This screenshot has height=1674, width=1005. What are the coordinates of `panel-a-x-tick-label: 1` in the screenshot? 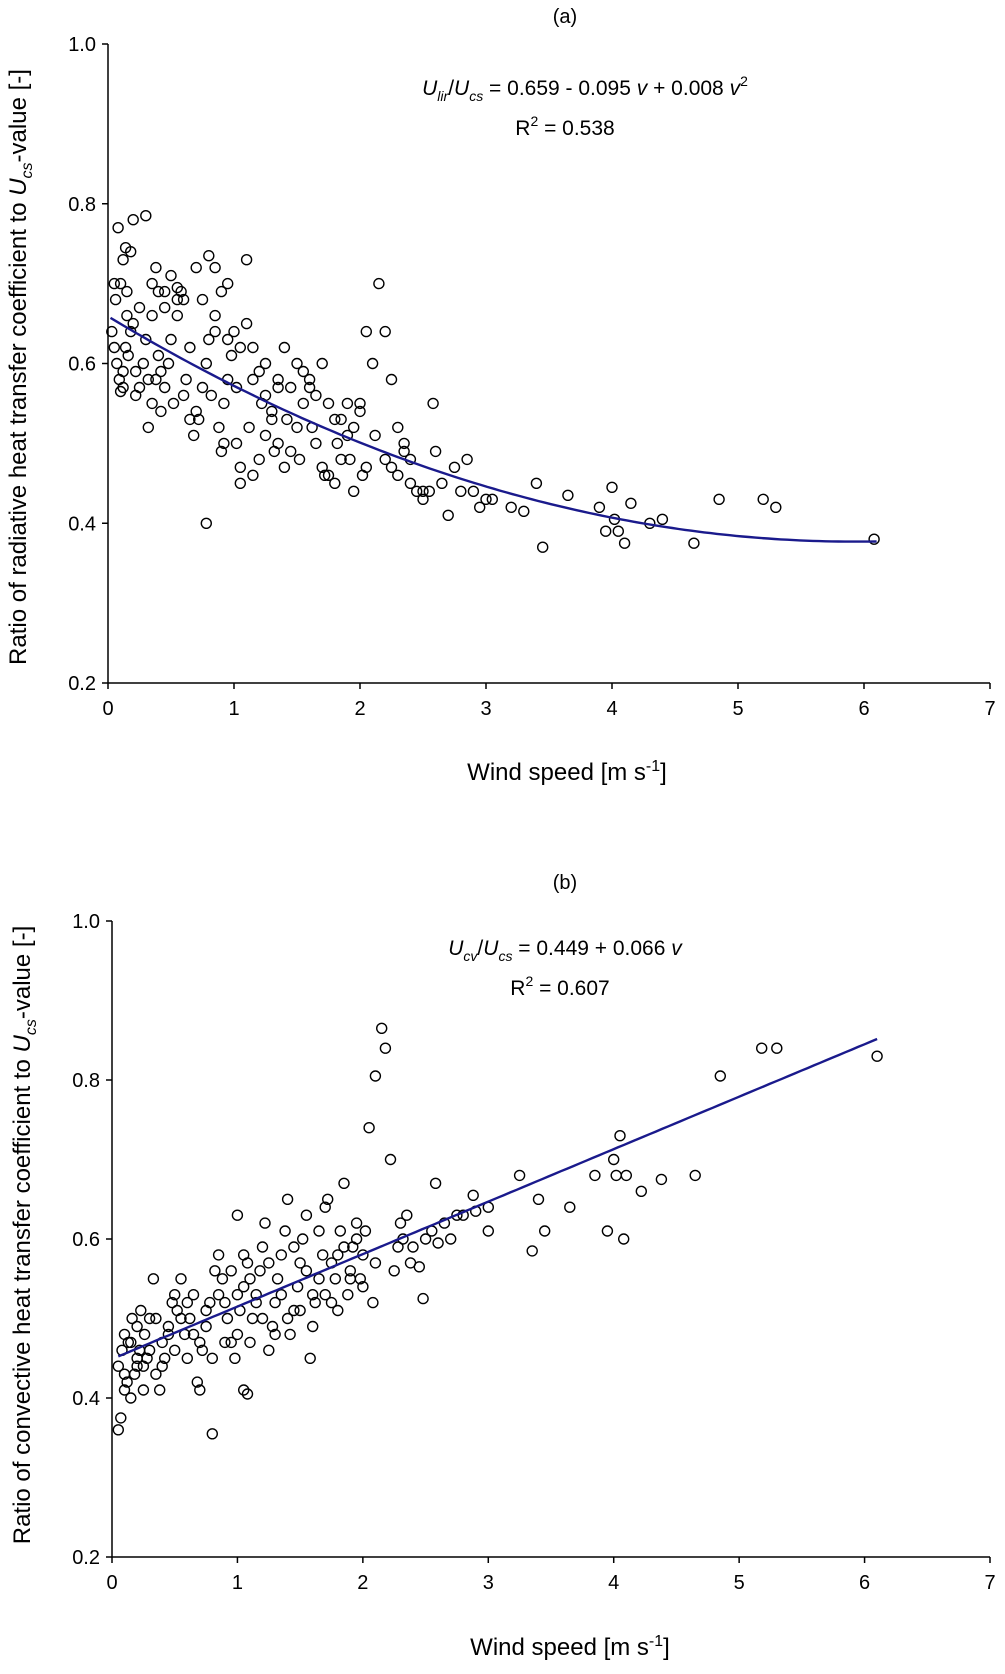 It's located at (233, 709).